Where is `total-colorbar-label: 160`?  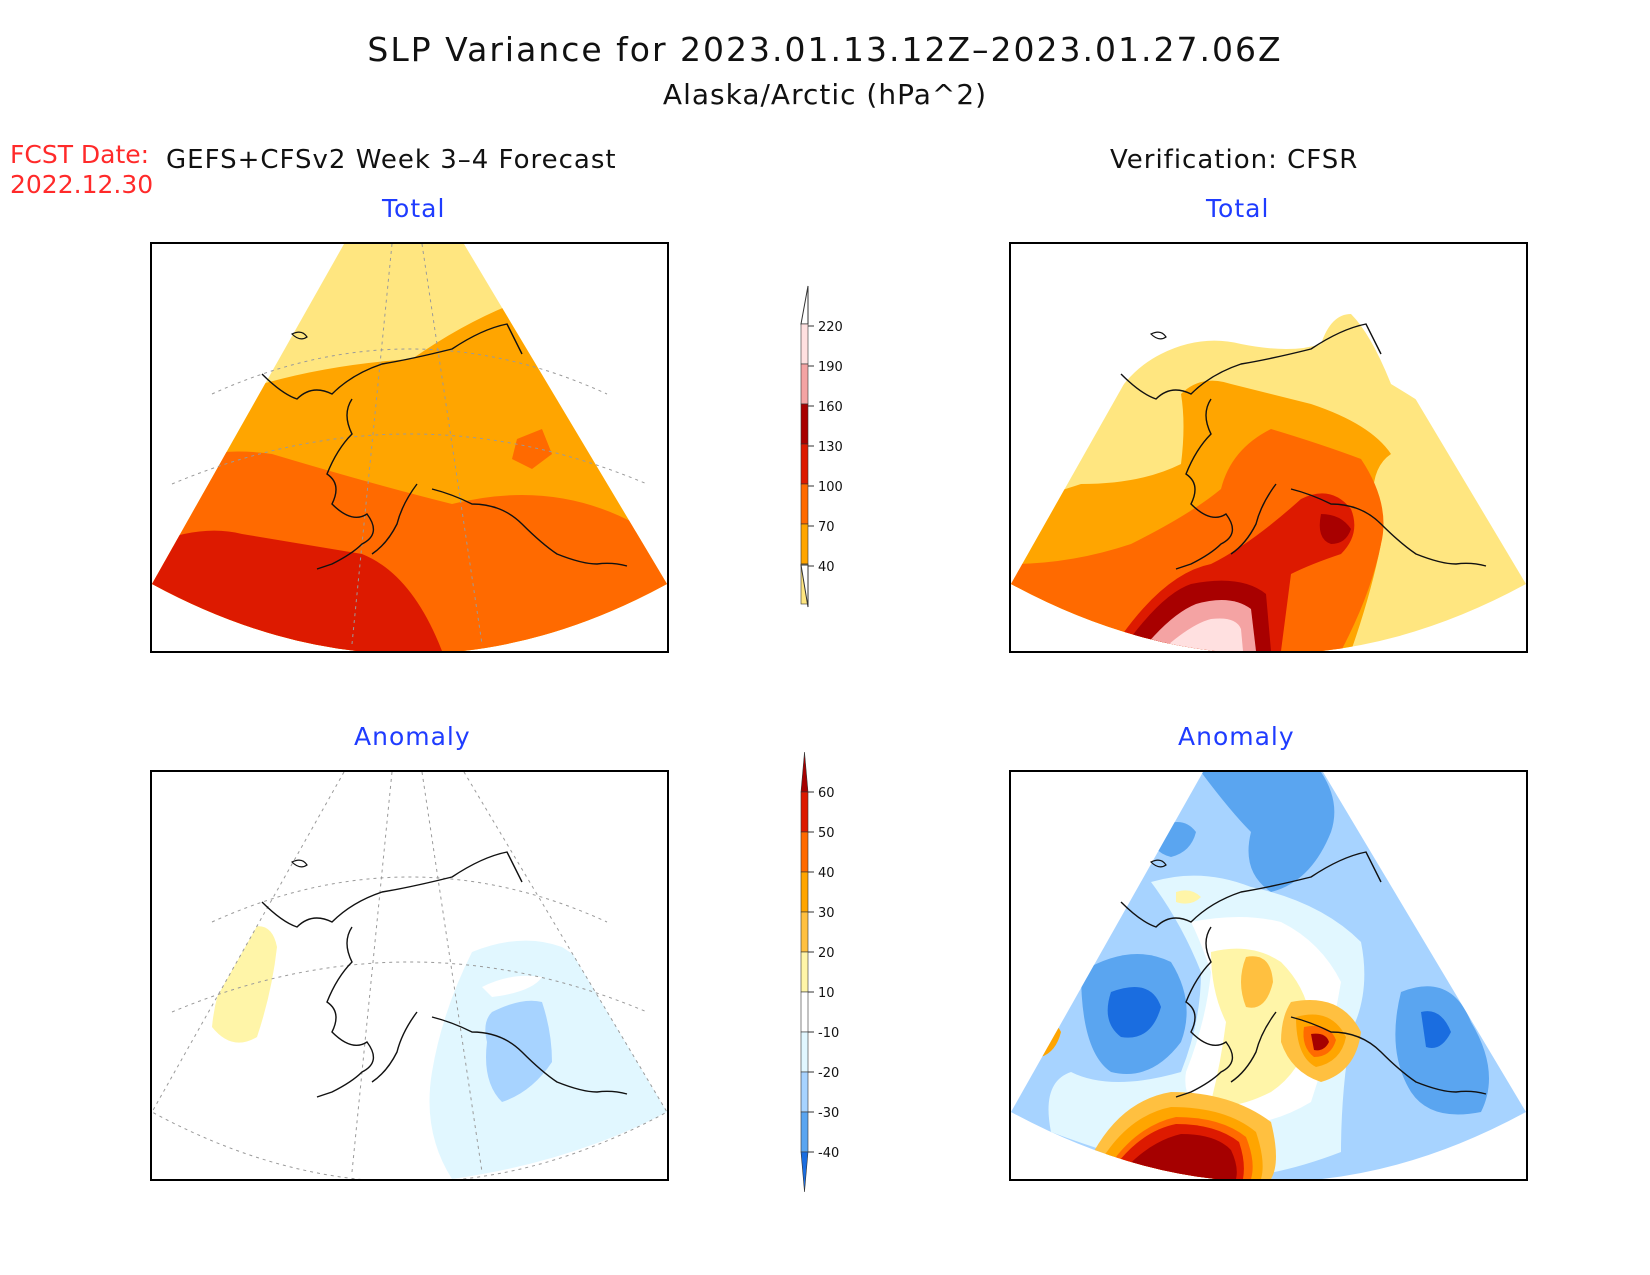
total-colorbar-label: 160 is located at coordinates (830, 407).